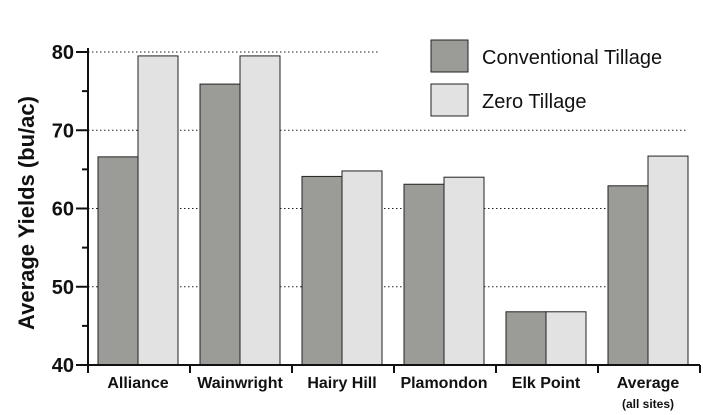 This screenshot has width=703, height=415. Describe the element at coordinates (63, 53) in the screenshot. I see `y-tick-label-80: 80` at that location.